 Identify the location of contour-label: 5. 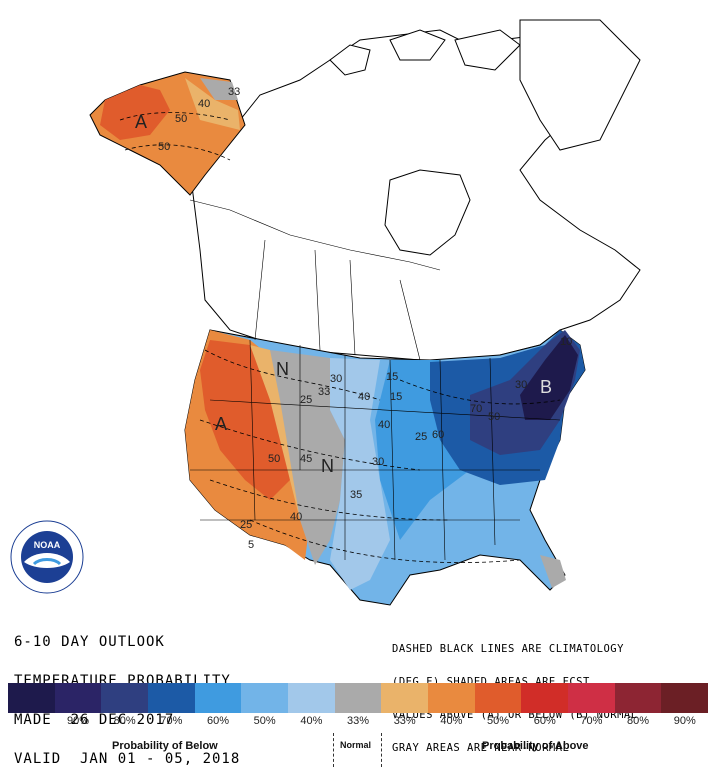
(251, 545).